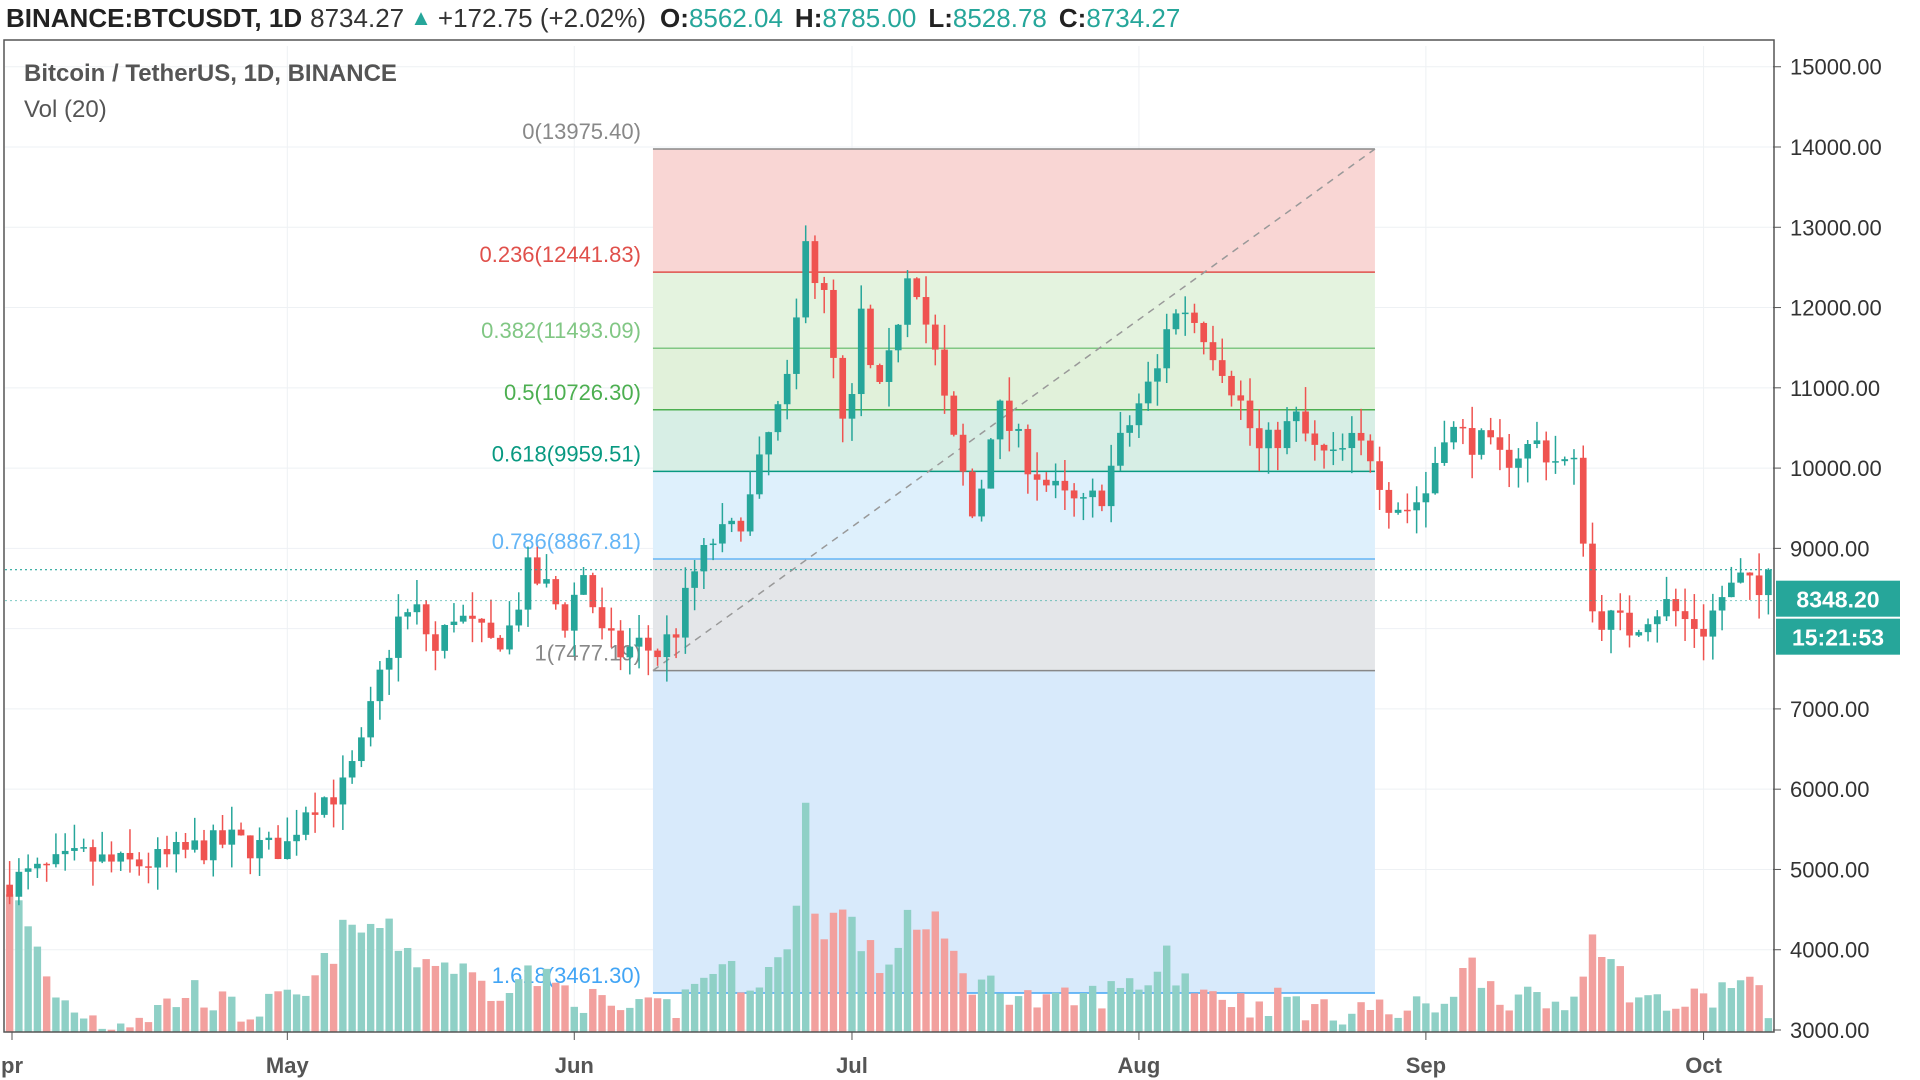 The image size is (1920, 1080). I want to click on fib-level-label: 0.236(12441.83), so click(559, 254).